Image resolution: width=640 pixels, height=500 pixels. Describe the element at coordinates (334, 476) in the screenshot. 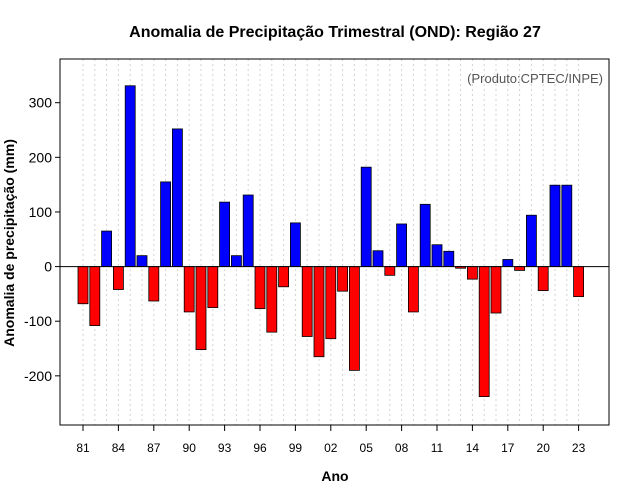

I see `x-axis-label: Ano` at that location.